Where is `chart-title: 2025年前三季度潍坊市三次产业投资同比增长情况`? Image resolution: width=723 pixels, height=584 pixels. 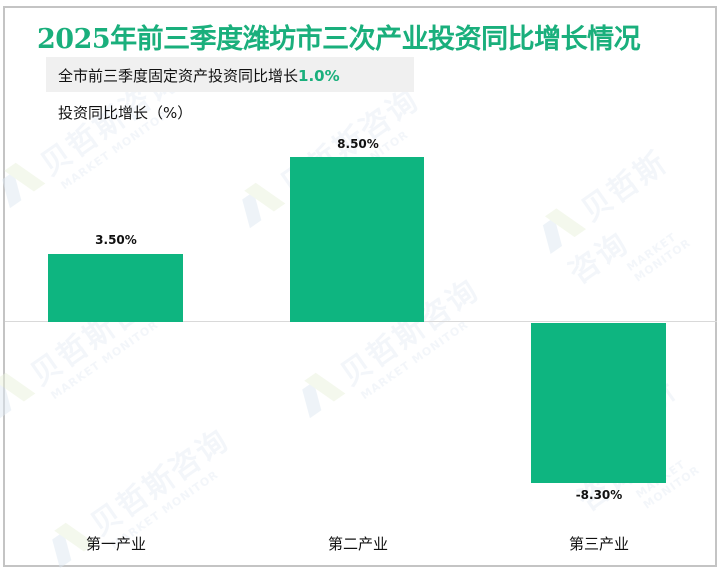 chart-title: 2025年前三季度潍坊市三次产业投资同比增长情况 is located at coordinates (339, 39).